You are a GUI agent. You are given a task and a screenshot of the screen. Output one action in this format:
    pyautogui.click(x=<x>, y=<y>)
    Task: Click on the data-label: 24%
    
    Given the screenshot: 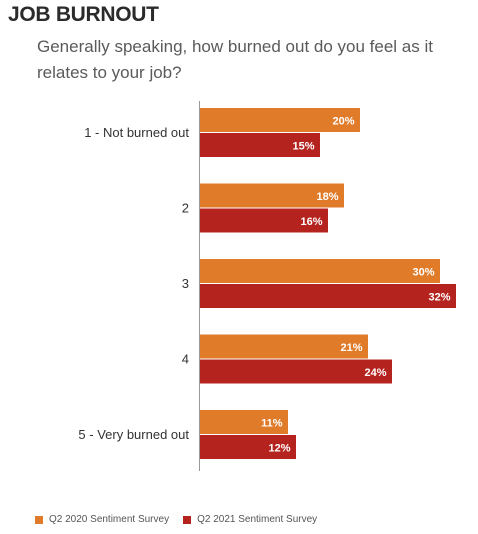 What is the action you would take?
    pyautogui.click(x=375, y=373)
    